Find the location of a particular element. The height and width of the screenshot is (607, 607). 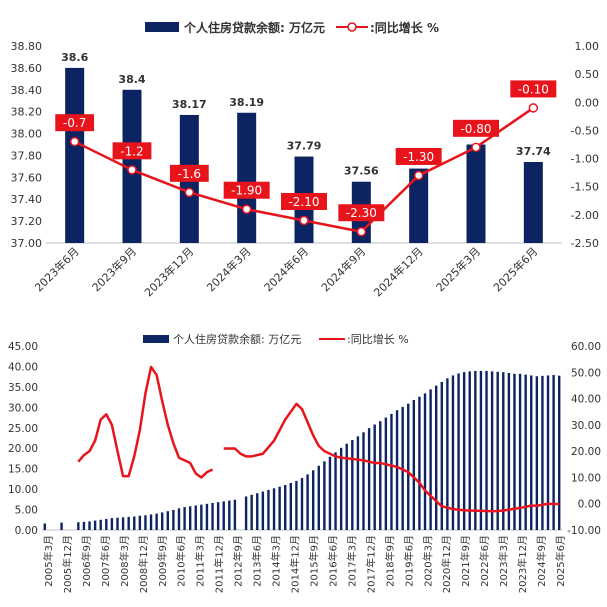

right-tick-label: -1.00 is located at coordinates (585, 159).